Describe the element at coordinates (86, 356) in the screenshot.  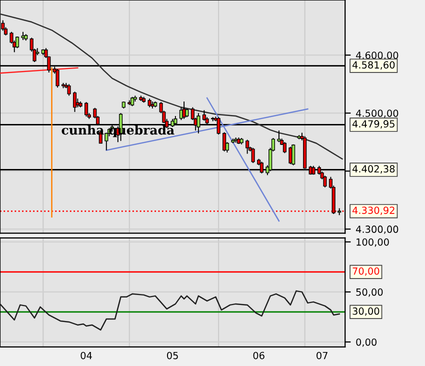
I see `x-tick-label: 04` at that location.